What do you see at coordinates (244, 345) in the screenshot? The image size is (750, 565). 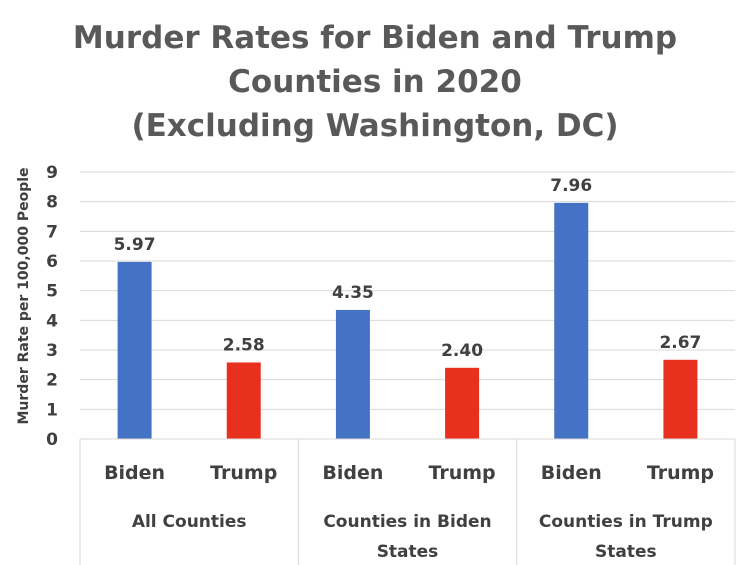 I see `data-label: 2.58` at bounding box center [244, 345].